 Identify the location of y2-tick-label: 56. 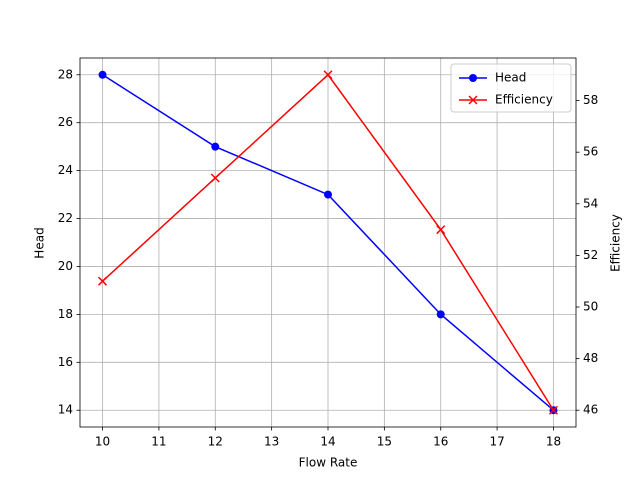
(590, 152).